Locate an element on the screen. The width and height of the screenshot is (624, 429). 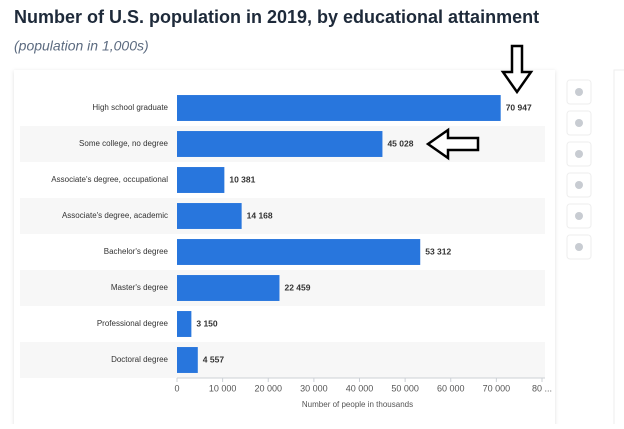
value-label: 22 459 is located at coordinates (297, 287).